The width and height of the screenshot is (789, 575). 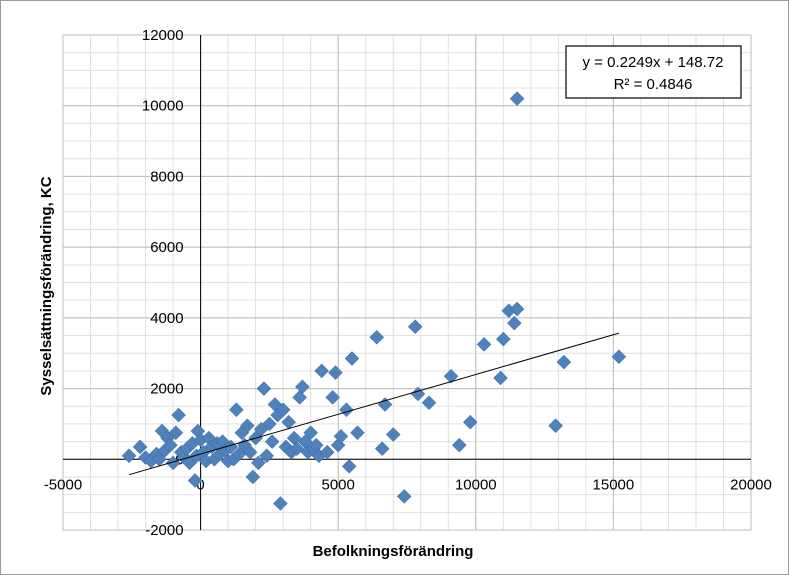 I want to click on y-tick-label: -2000, so click(x=164, y=530).